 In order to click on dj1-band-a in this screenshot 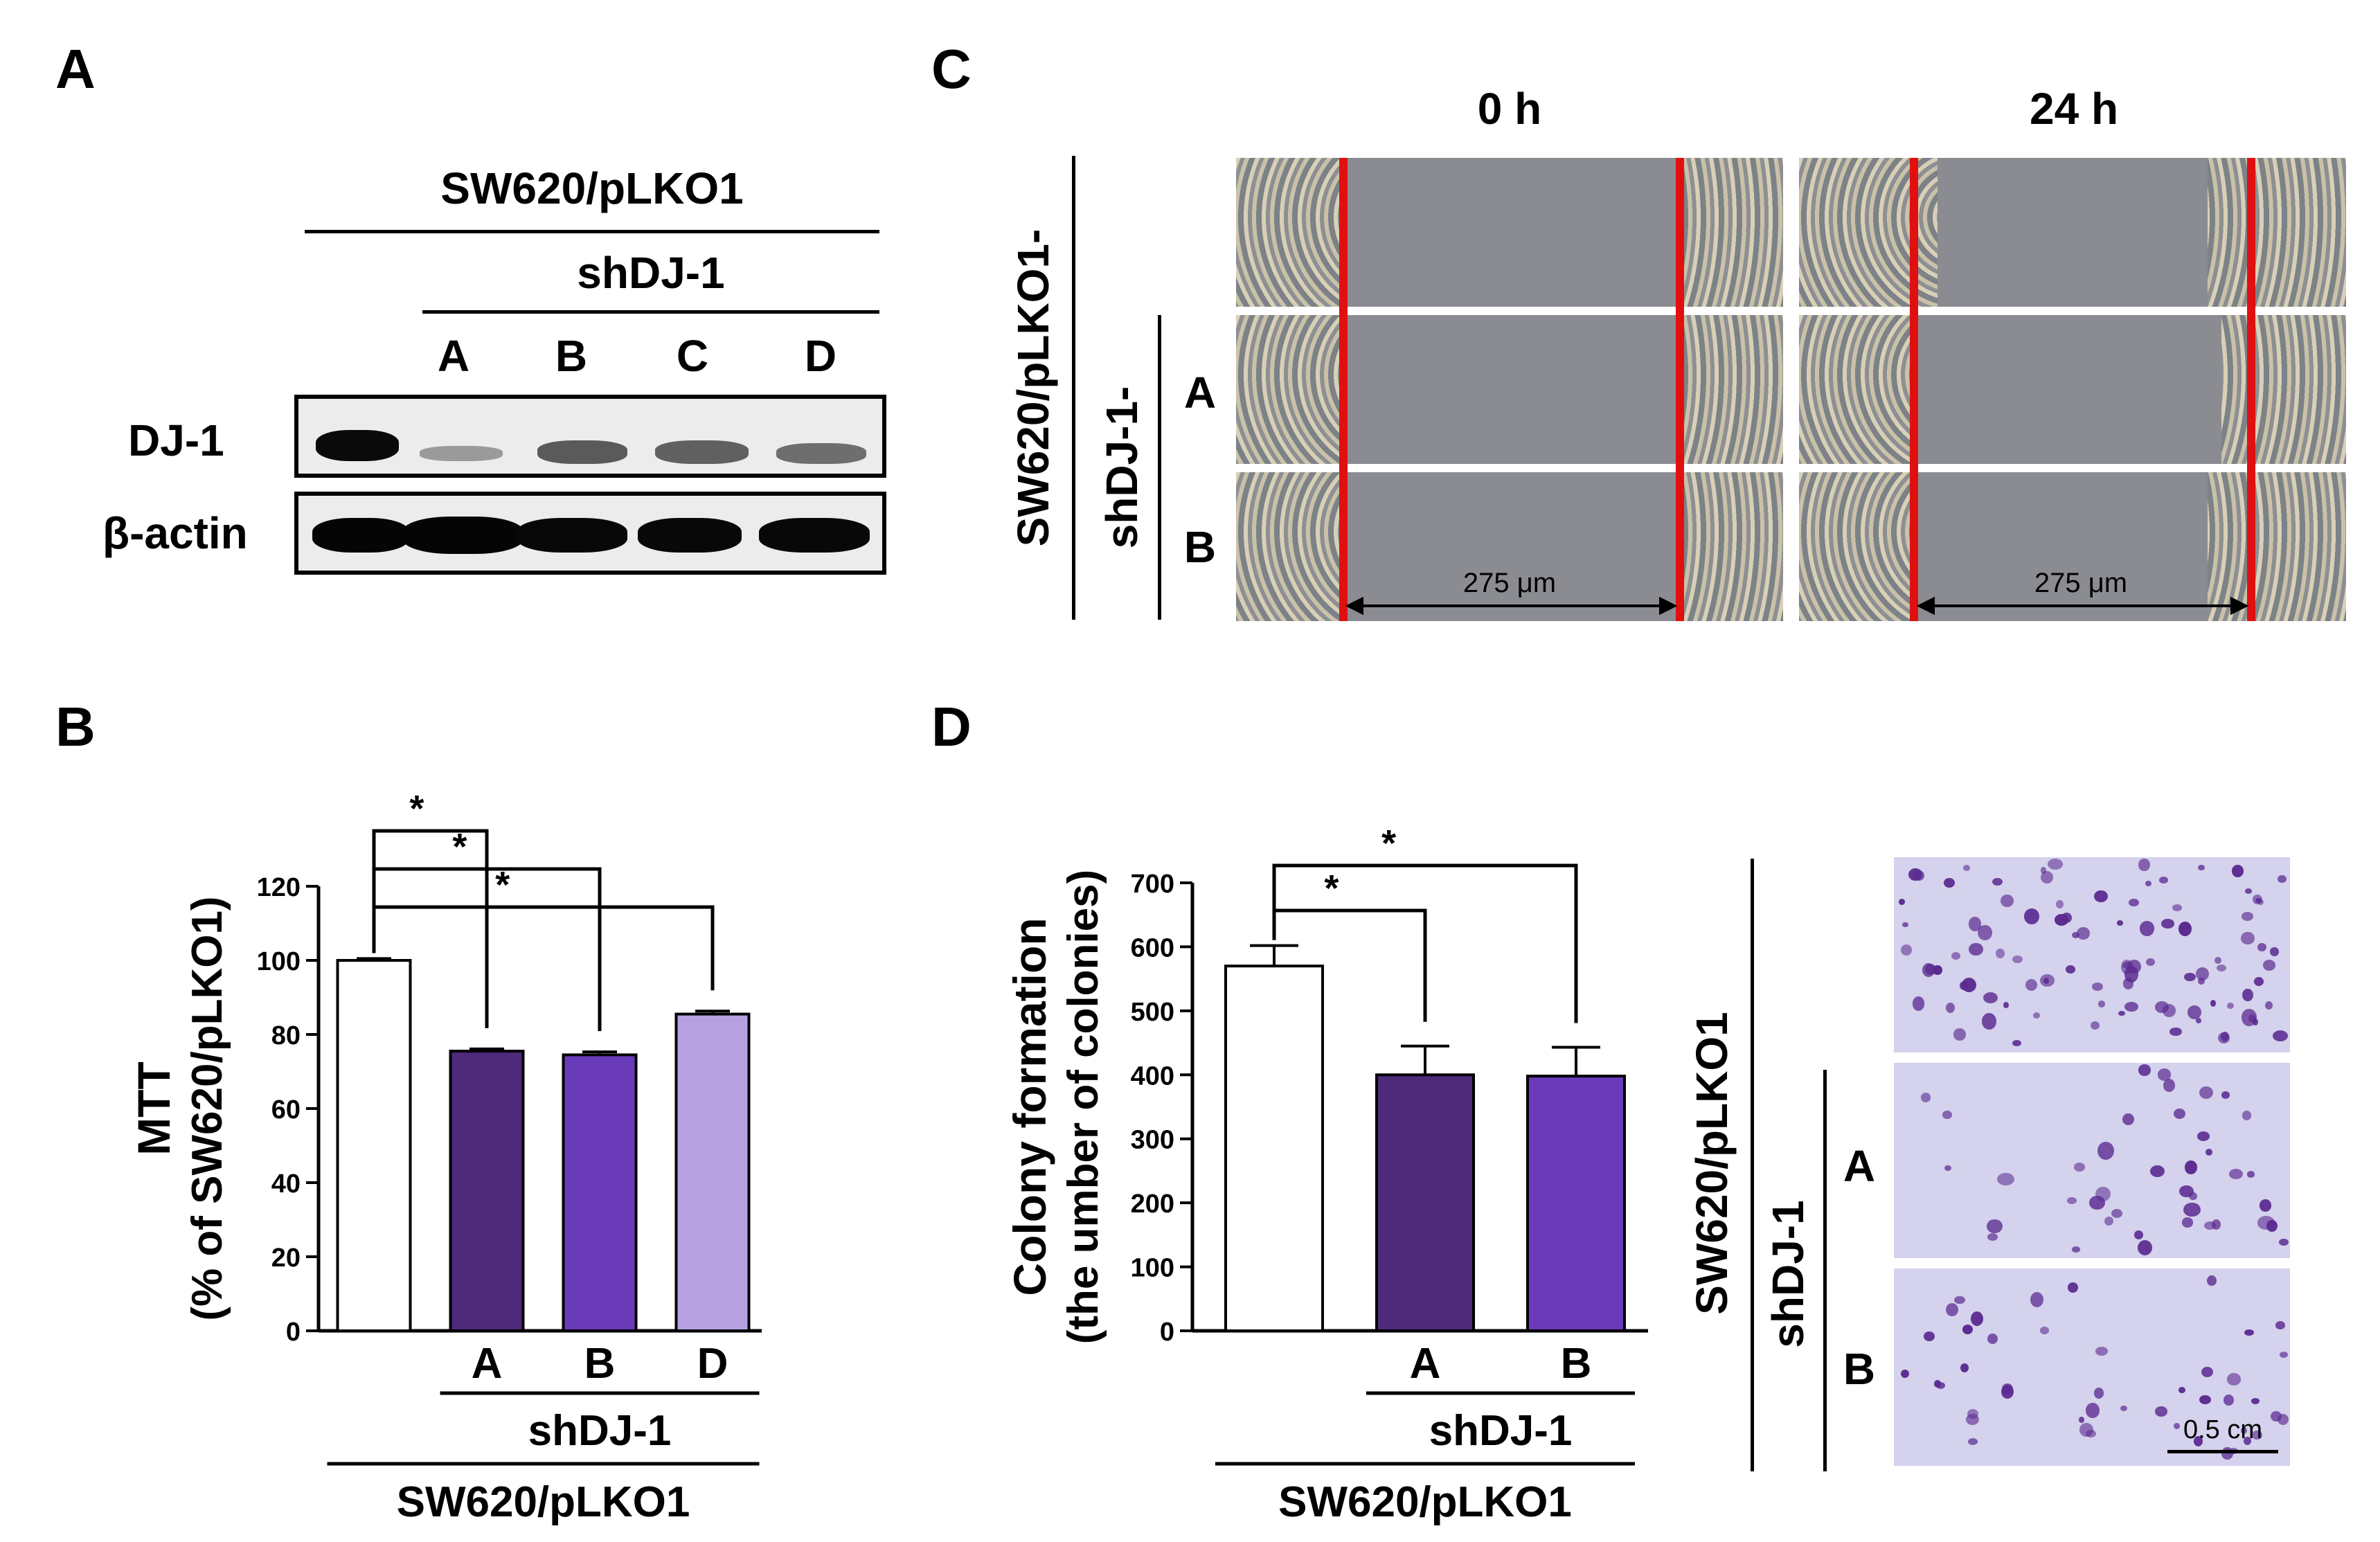, I will do `click(461, 453)`.